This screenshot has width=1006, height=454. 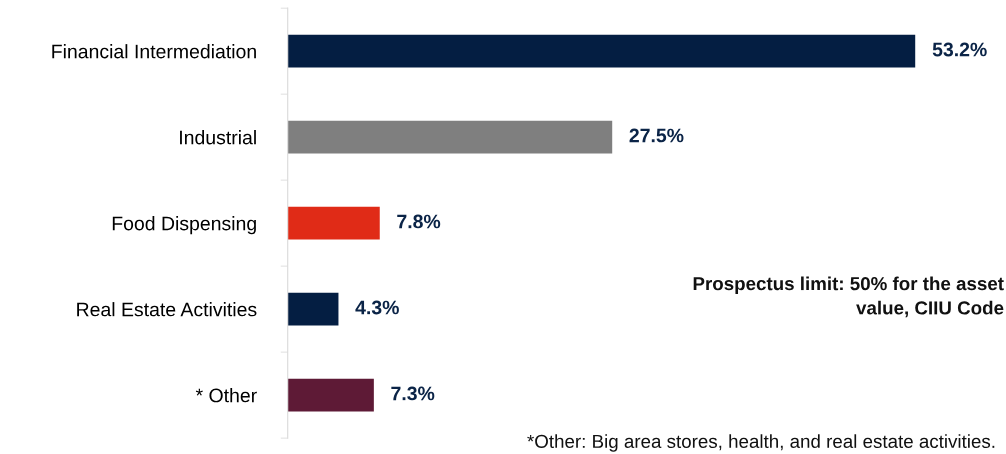 I want to click on y-tick-label: * Other, so click(x=226, y=395).